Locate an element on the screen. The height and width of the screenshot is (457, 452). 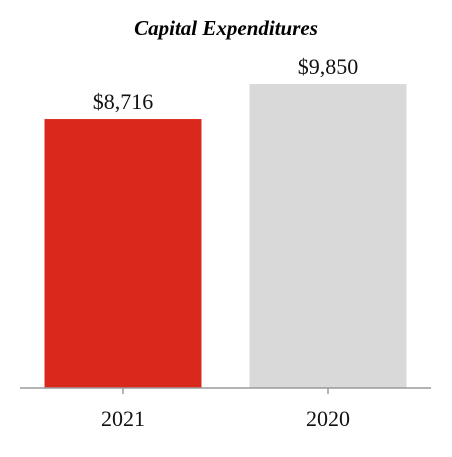
chart-title: Capital Expenditures is located at coordinates (226, 28).